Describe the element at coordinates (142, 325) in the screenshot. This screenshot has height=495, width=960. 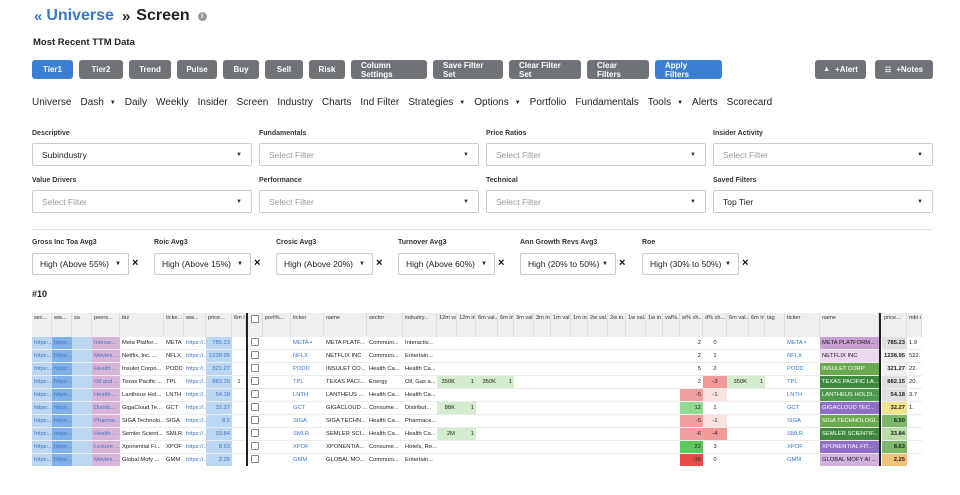
I see `column-header-biz: biz` at that location.